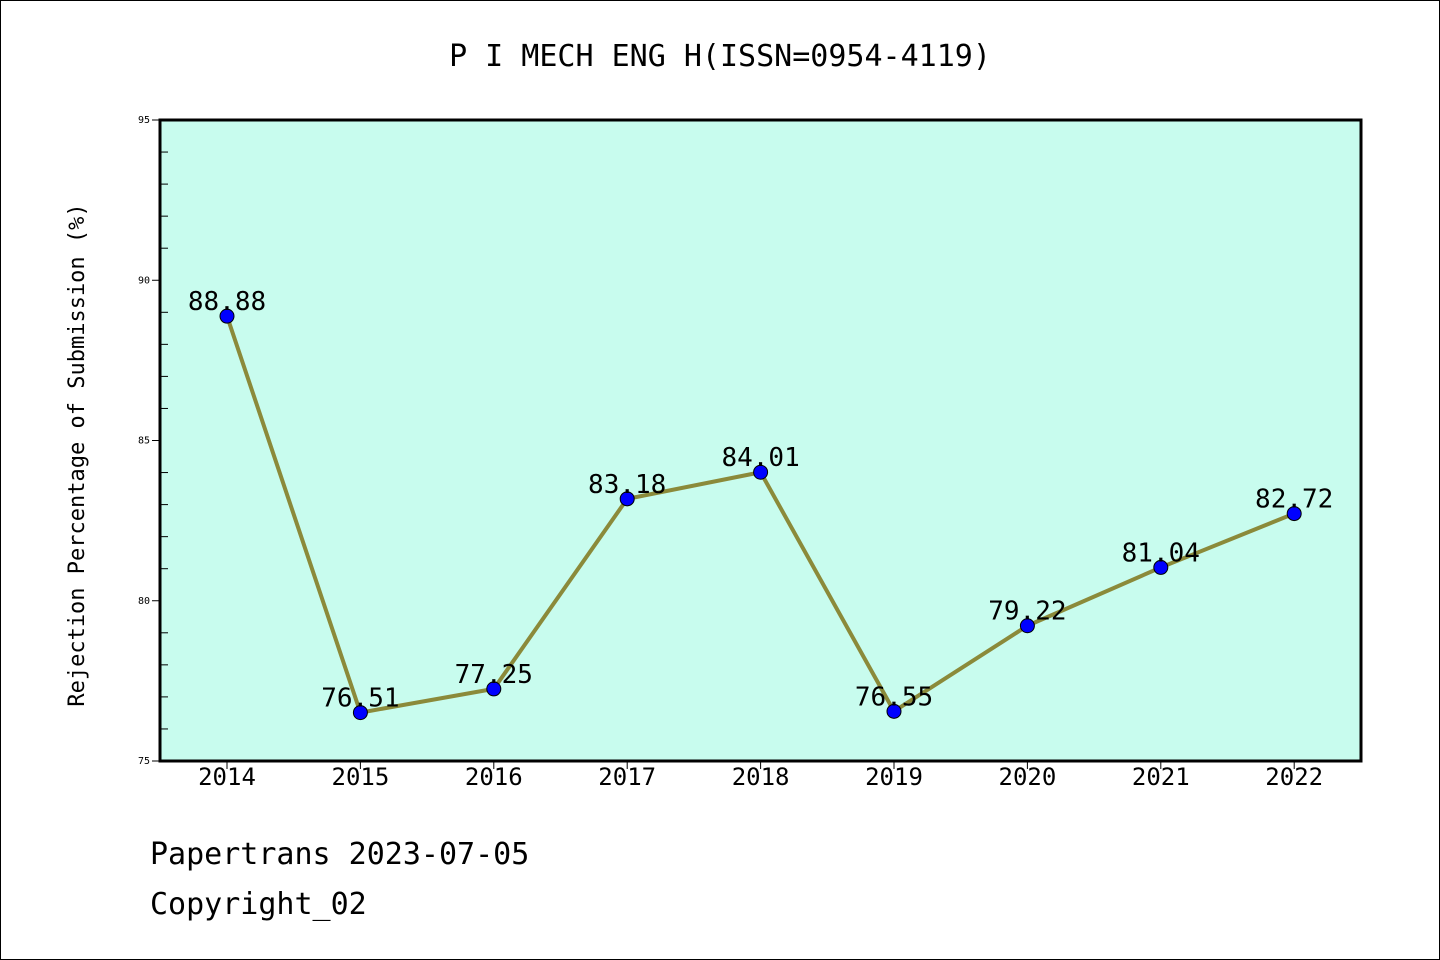  What do you see at coordinates (144, 601) in the screenshot?
I see `y-tick-label: 80` at bounding box center [144, 601].